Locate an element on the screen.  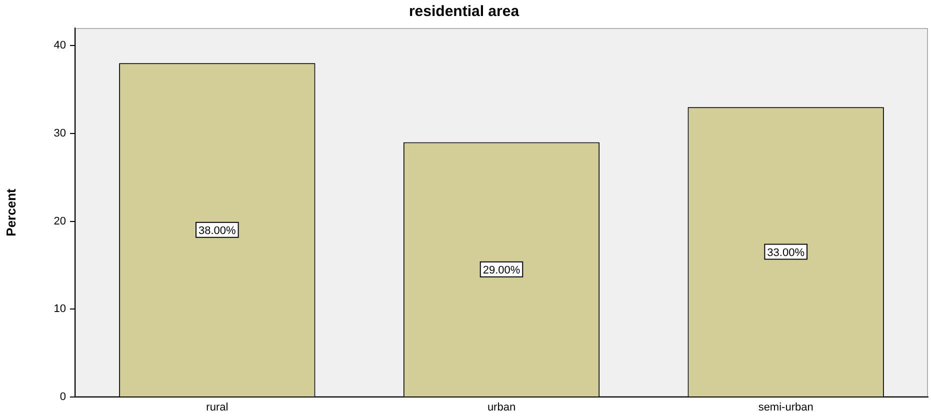
data-label: 29.00% is located at coordinates (501, 270).